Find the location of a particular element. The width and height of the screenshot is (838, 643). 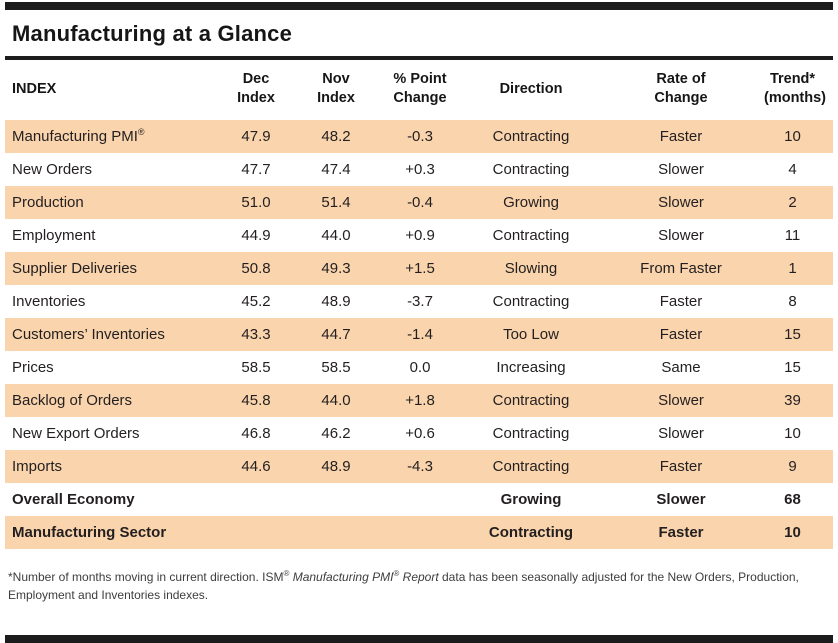

dec-index-cell: 43.3 is located at coordinates (256, 334).